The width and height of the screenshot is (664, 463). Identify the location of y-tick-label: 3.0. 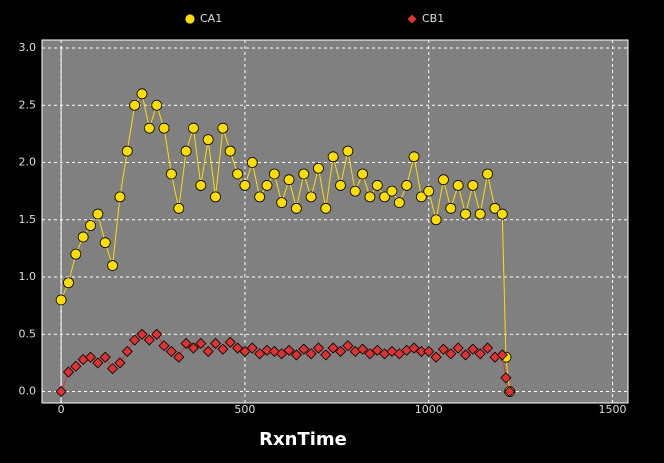
(28, 47).